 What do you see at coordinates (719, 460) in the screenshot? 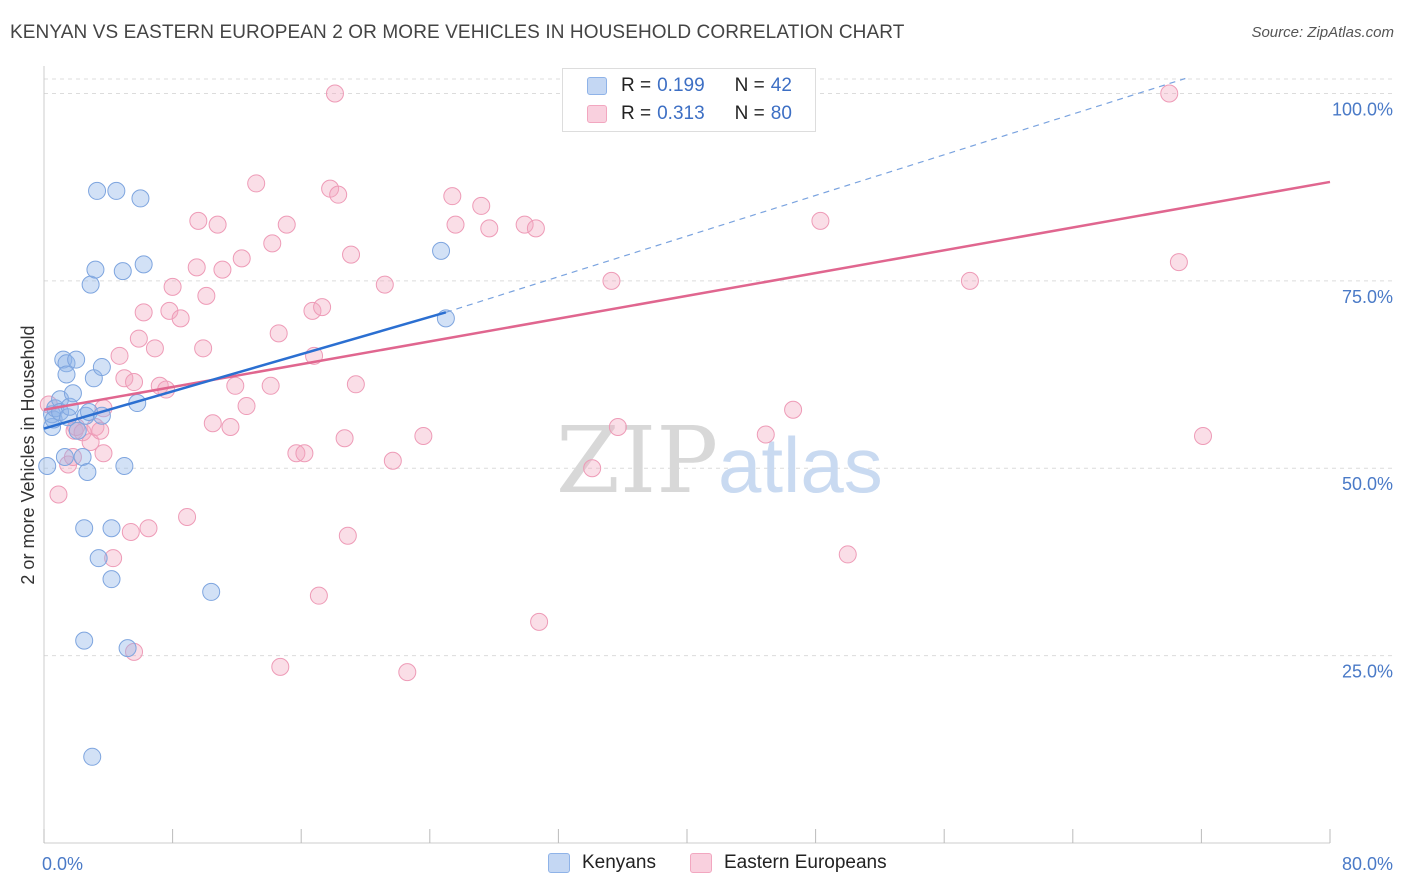
I see `watermark: ZIP atlas` at bounding box center [719, 460].